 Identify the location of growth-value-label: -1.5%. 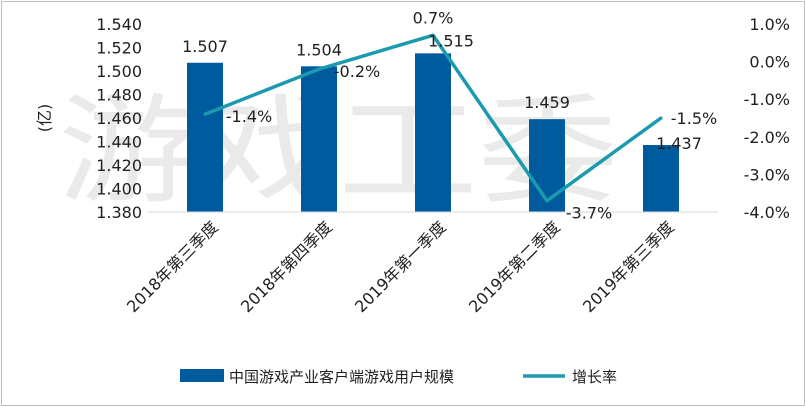
(694, 118).